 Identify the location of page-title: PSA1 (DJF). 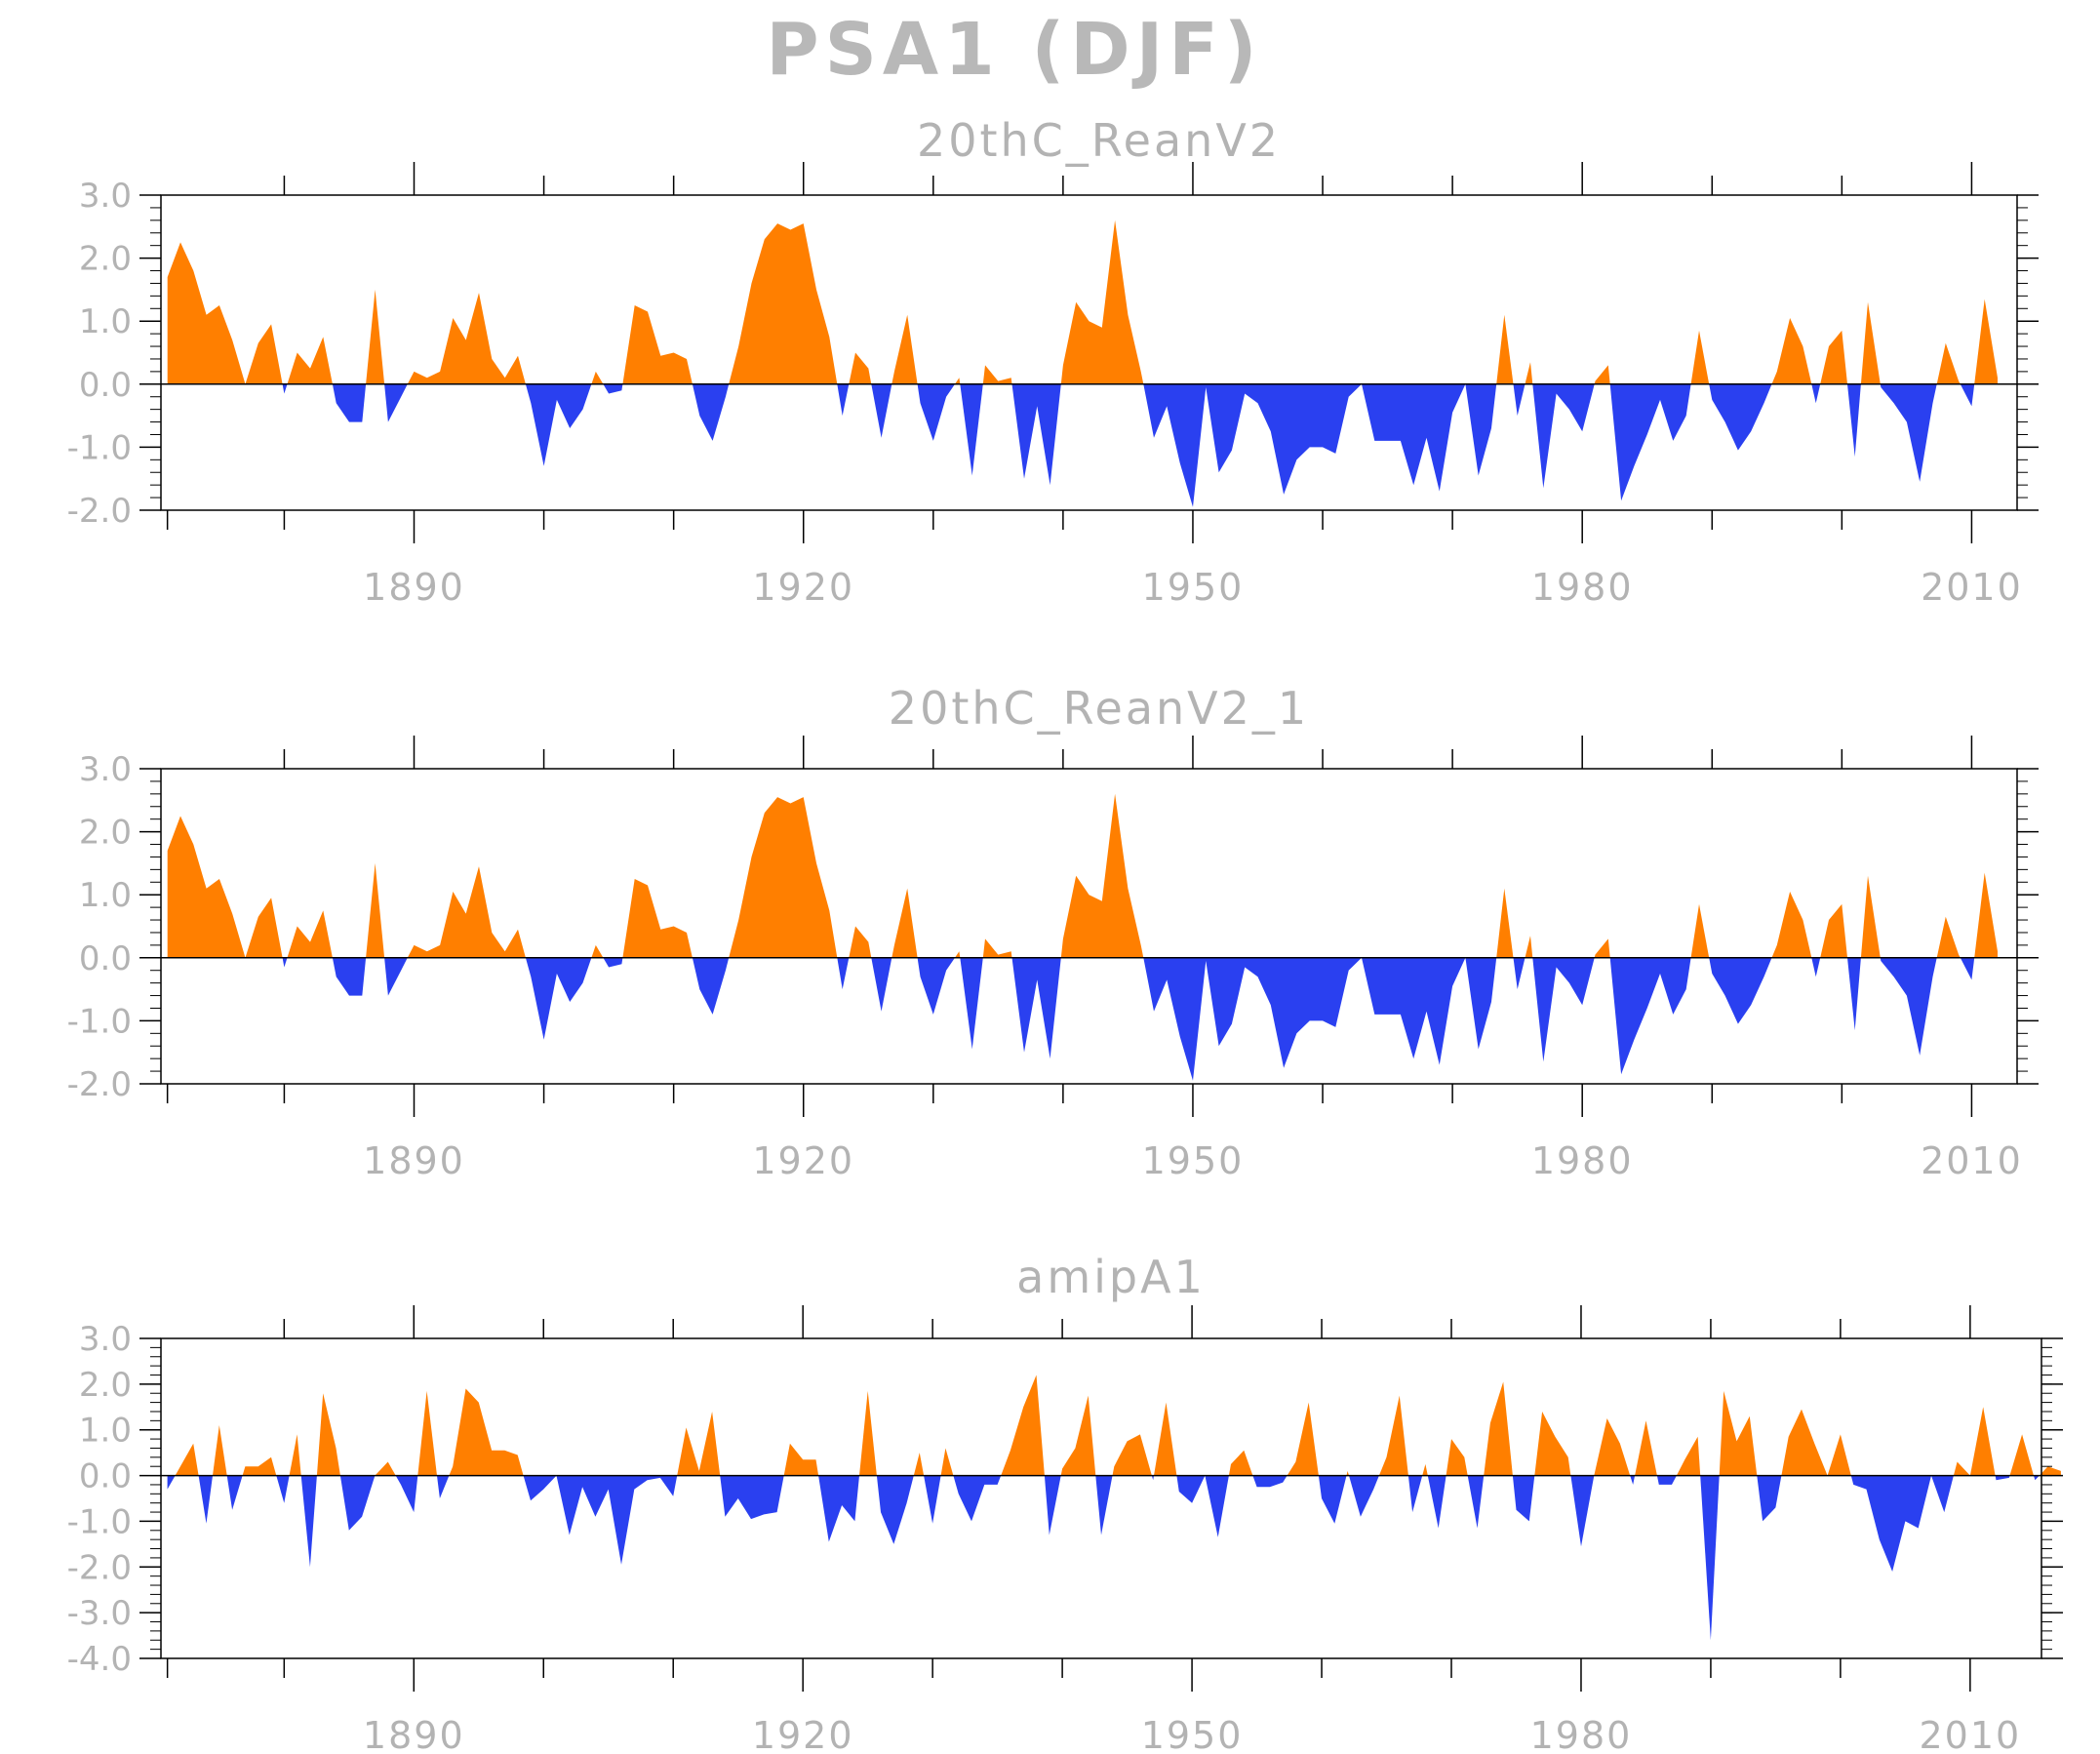
(1014, 50).